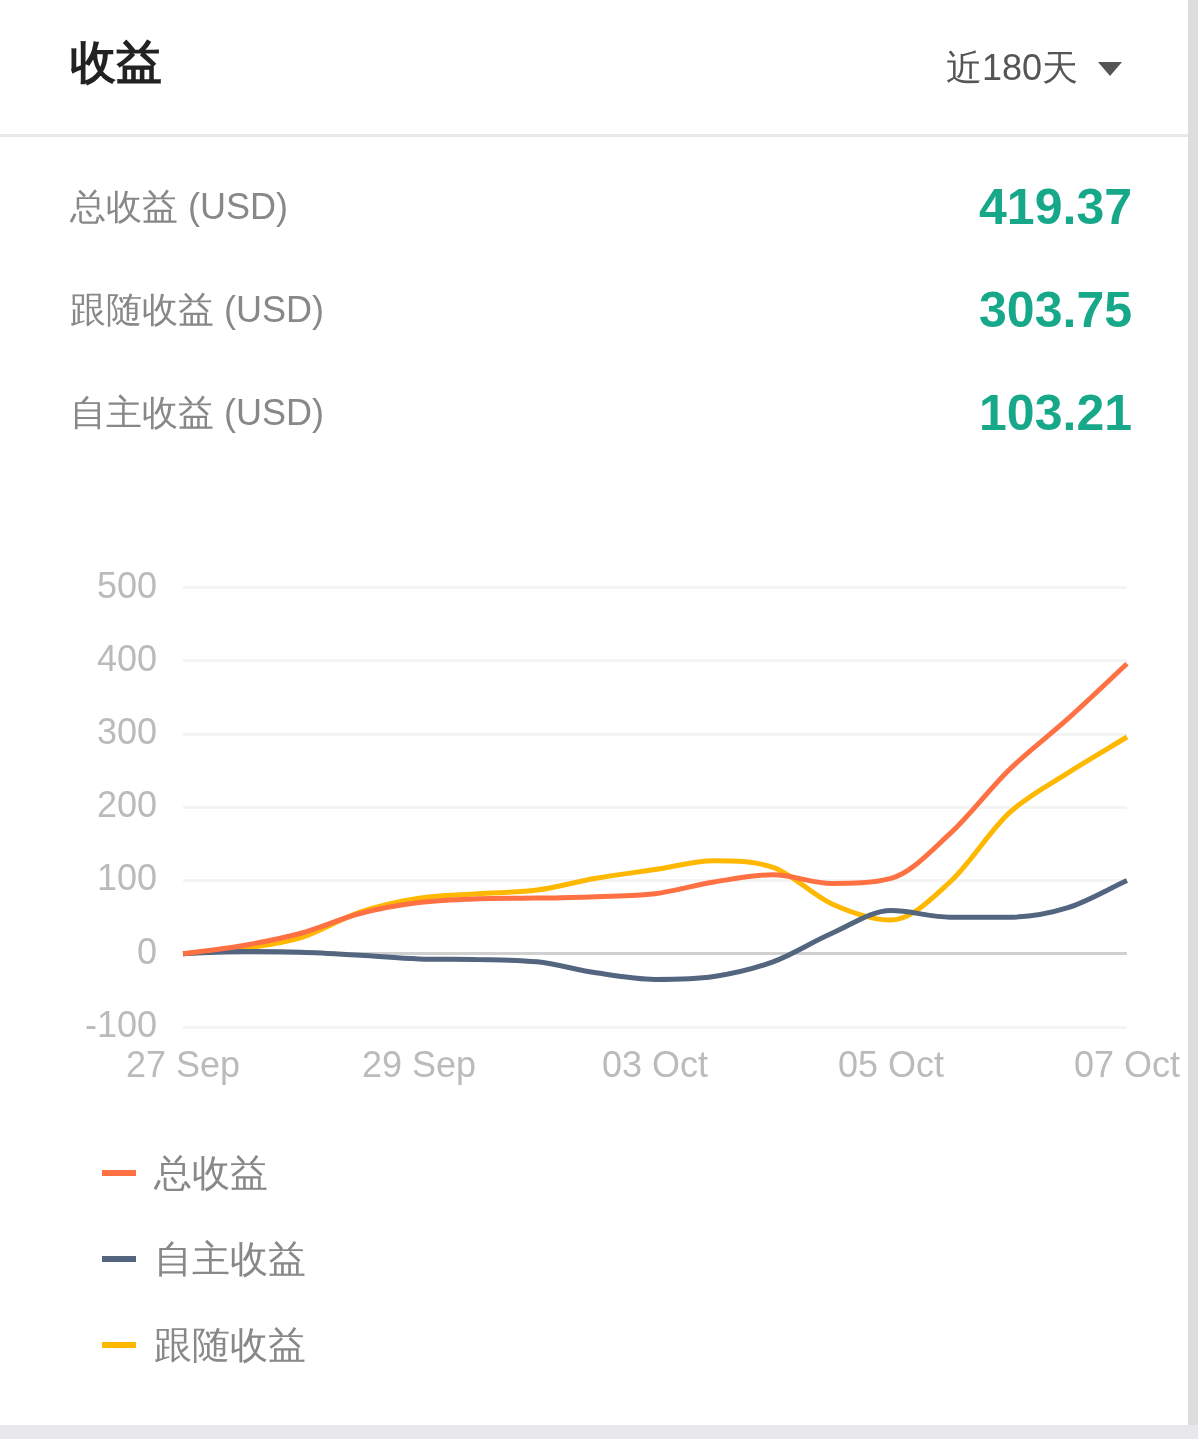 The height and width of the screenshot is (1439, 1198). Describe the element at coordinates (1011, 68) in the screenshot. I see `text: 近180天` at that location.